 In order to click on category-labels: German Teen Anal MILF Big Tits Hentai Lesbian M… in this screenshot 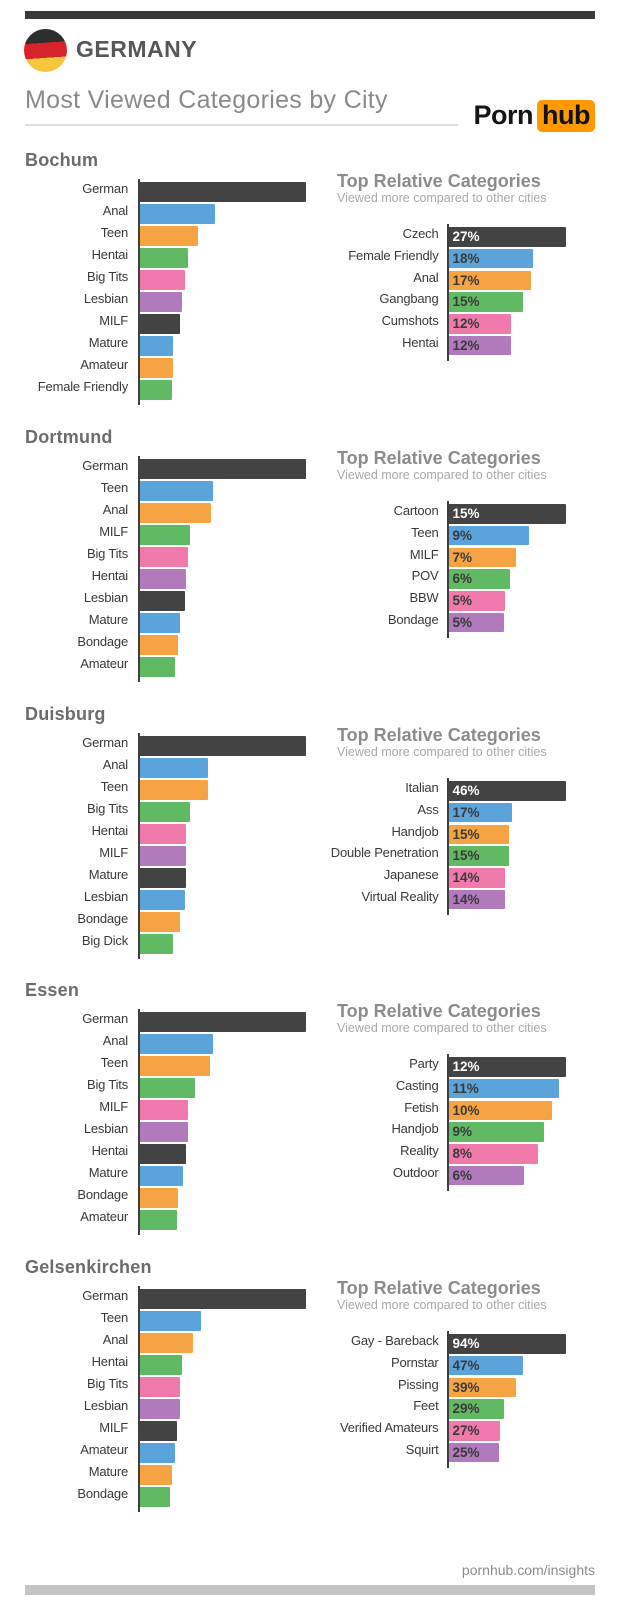, I will do `click(81, 569)`.